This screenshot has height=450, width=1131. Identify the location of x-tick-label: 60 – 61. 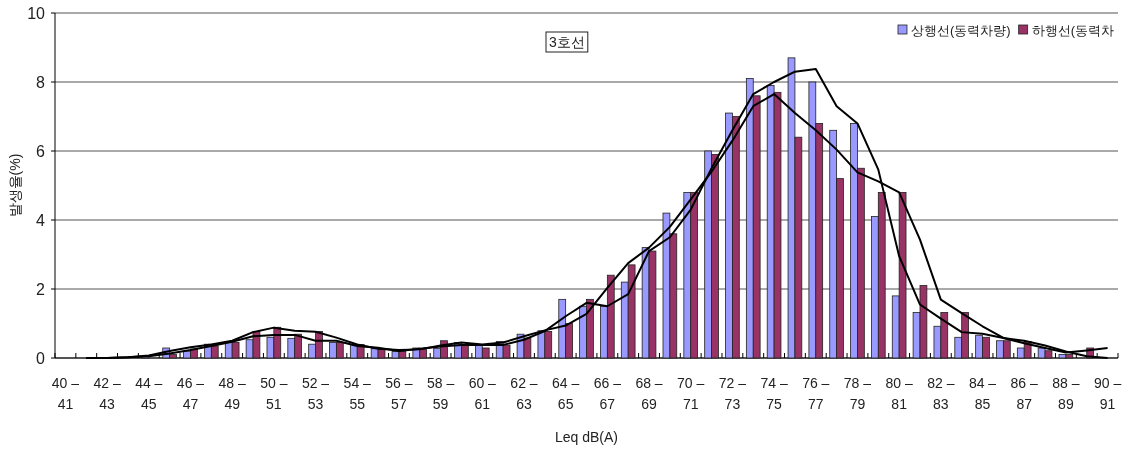
(482, 393).